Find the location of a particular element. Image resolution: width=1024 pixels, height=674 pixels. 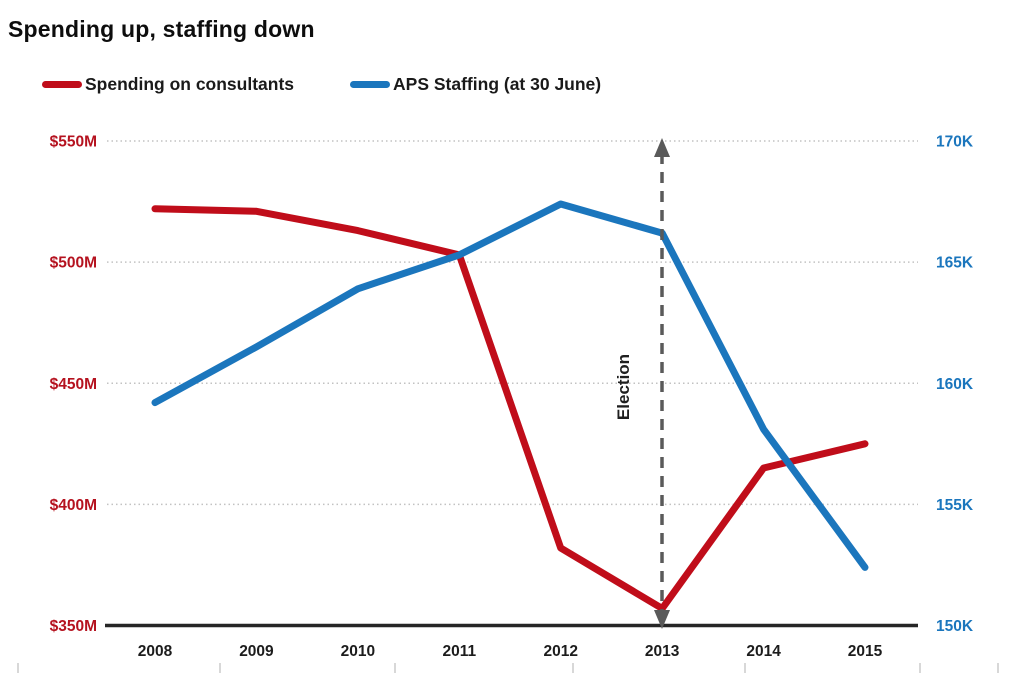

right-axis-tick-label: 170K is located at coordinates (955, 142).